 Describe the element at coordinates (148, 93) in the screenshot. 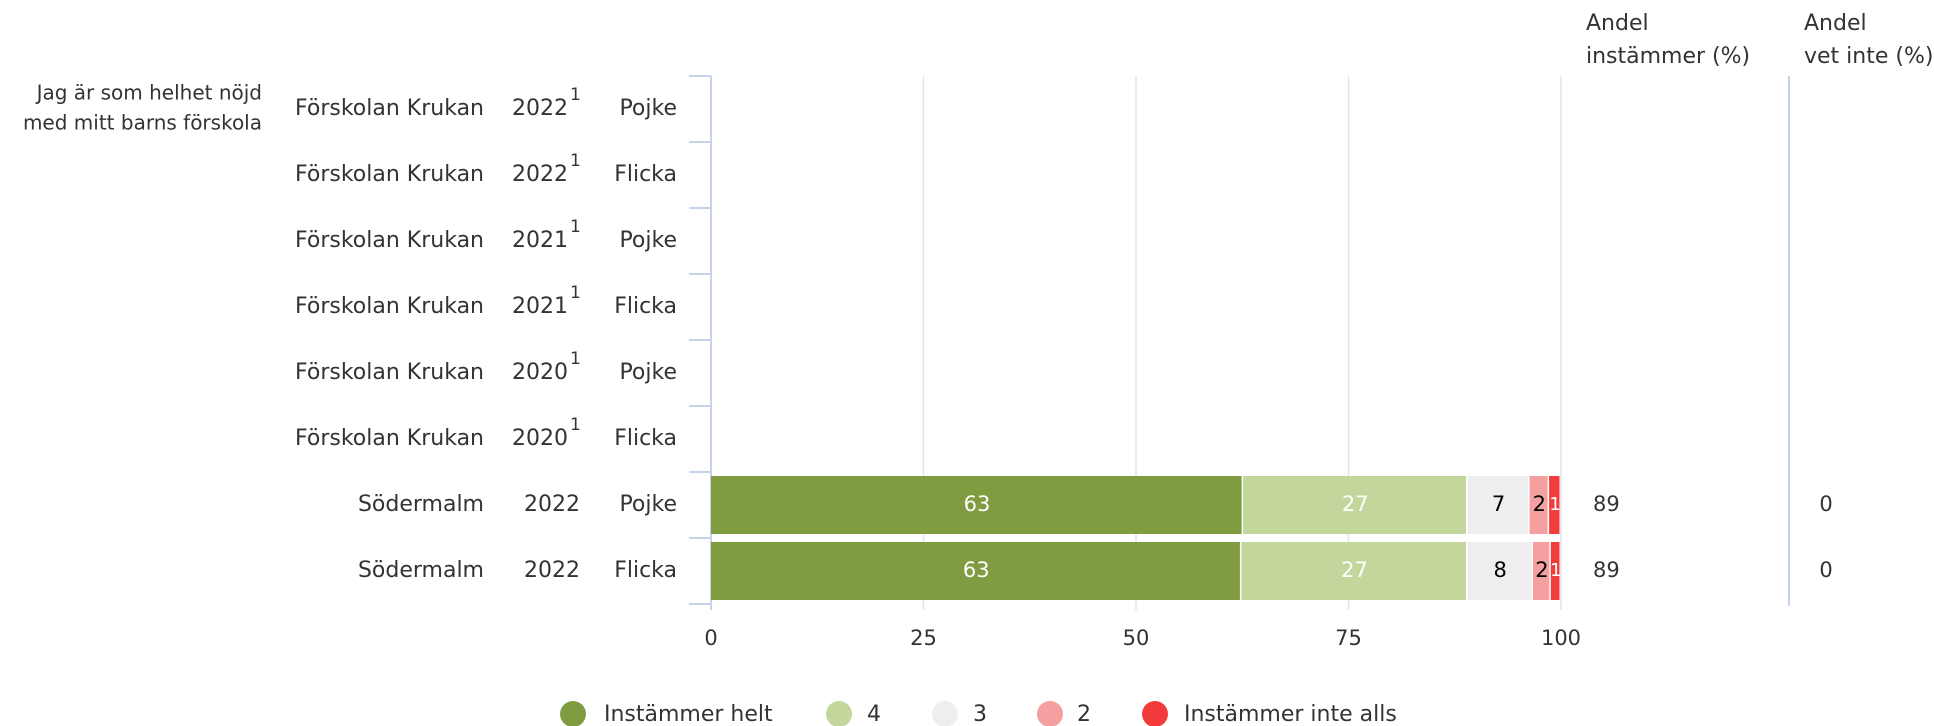

I see `question-label: Jag är som helhet nöjd` at that location.